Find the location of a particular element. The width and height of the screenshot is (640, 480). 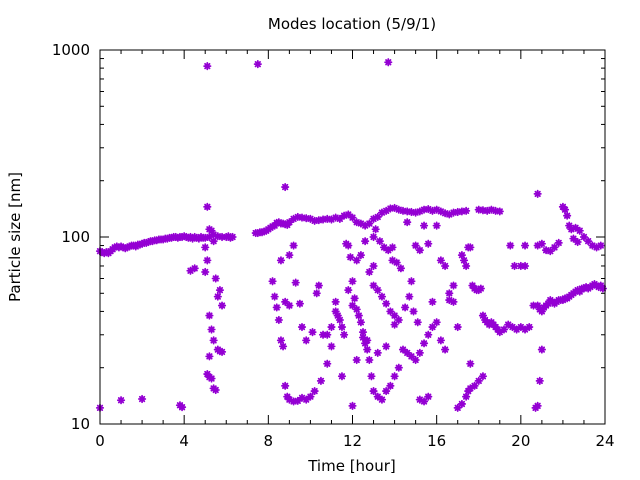

x-tick-label: 8 is located at coordinates (269, 441).